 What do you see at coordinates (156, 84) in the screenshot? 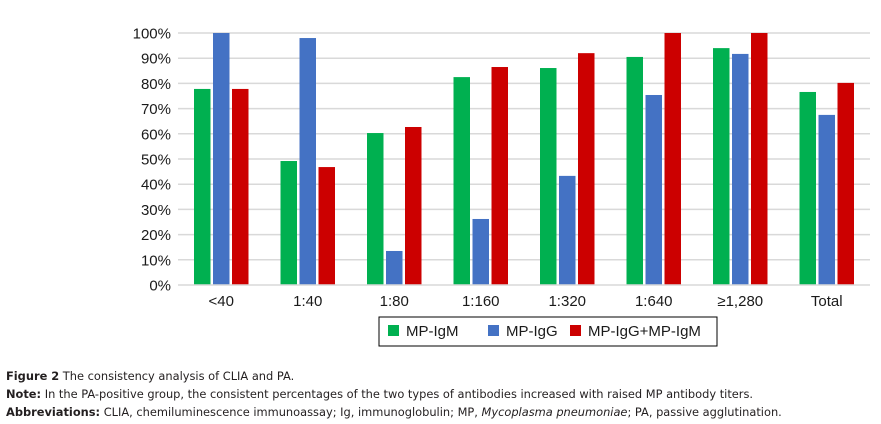
I see `y-tick-label: 80%` at bounding box center [156, 84].